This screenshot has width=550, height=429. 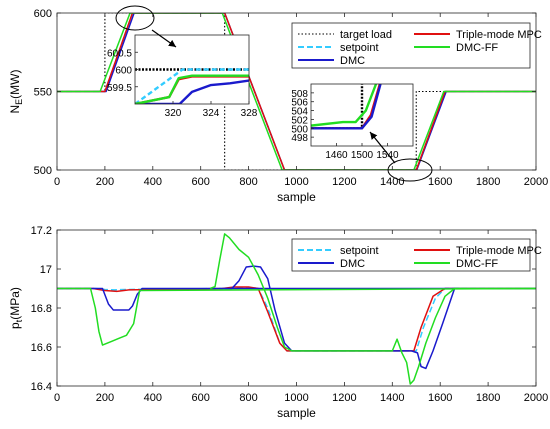 I want to click on inset-x-tick-label: 320, so click(x=173, y=113).